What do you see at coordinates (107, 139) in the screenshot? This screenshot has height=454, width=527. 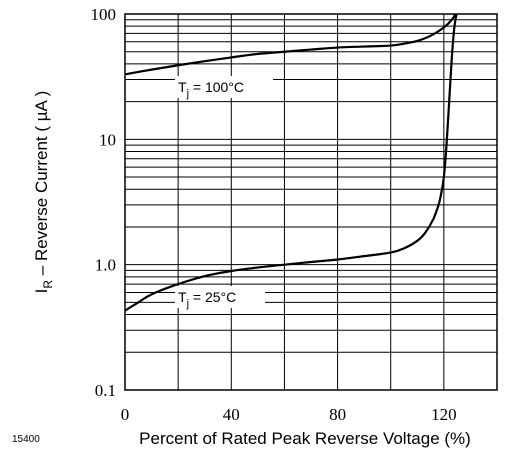 I see `y-tick-label: 10` at bounding box center [107, 139].